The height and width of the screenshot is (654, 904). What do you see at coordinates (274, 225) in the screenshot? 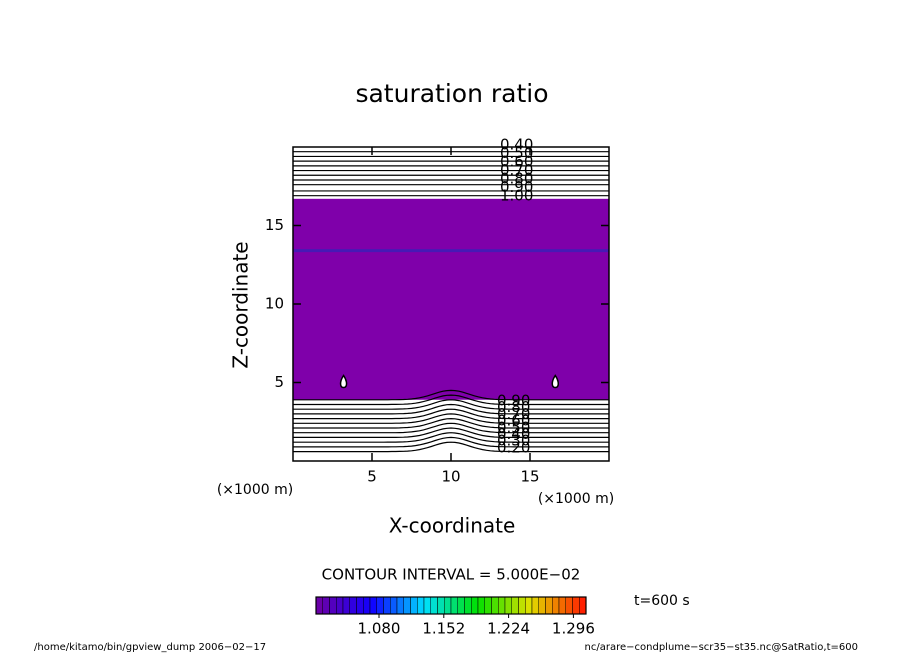
I see `y-tick-label: 15` at bounding box center [274, 225].